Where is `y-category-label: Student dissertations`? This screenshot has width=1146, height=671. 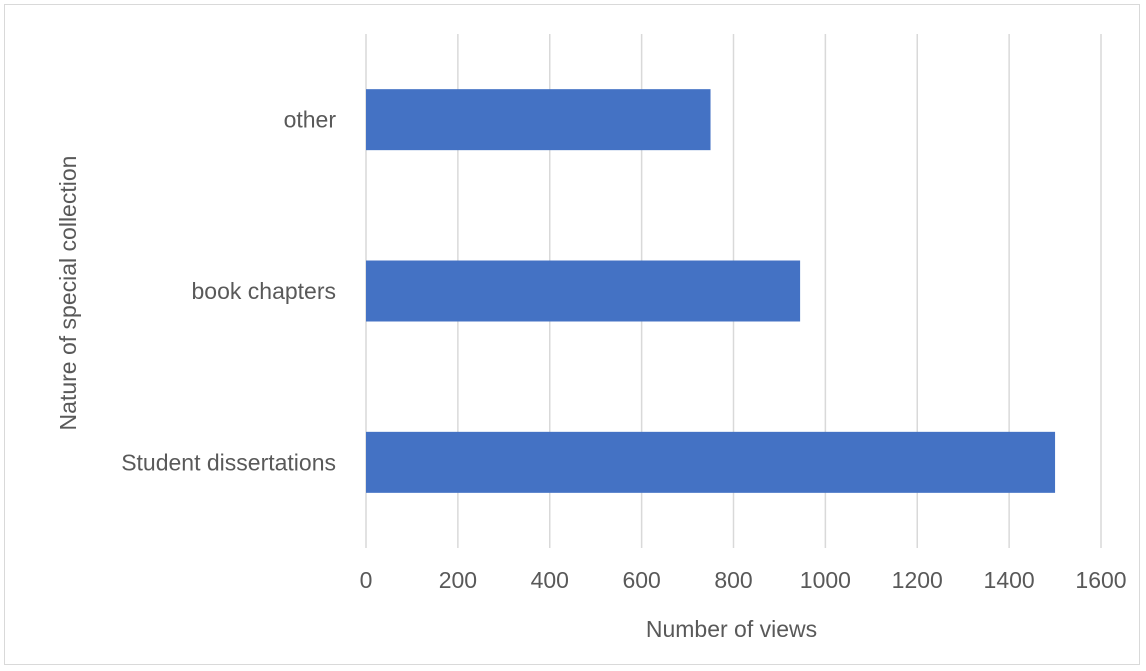 y-category-label: Student dissertations is located at coordinates (228, 462).